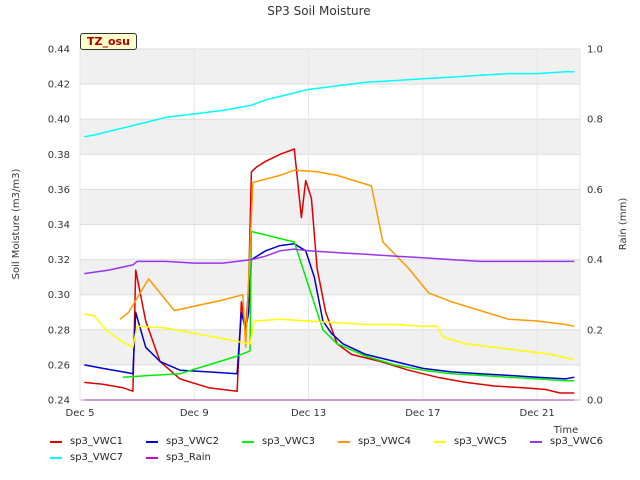 The width and height of the screenshot is (640, 480). I want to click on x-axis-label: Time, so click(565, 430).